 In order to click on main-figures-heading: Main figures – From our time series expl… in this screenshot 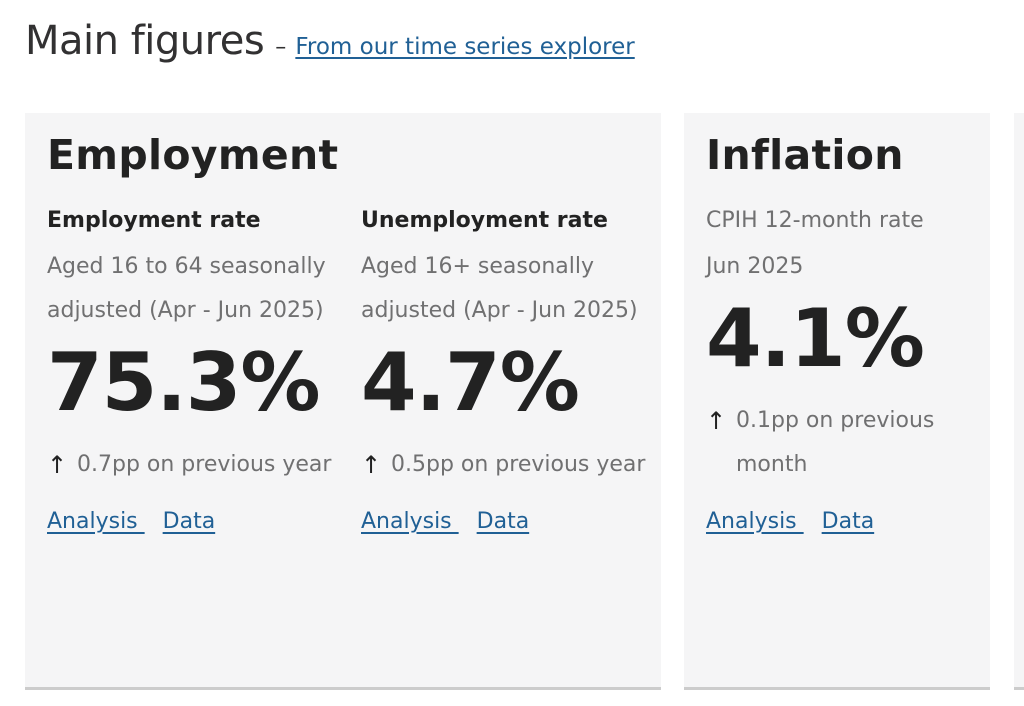, I will do `click(330, 41)`.